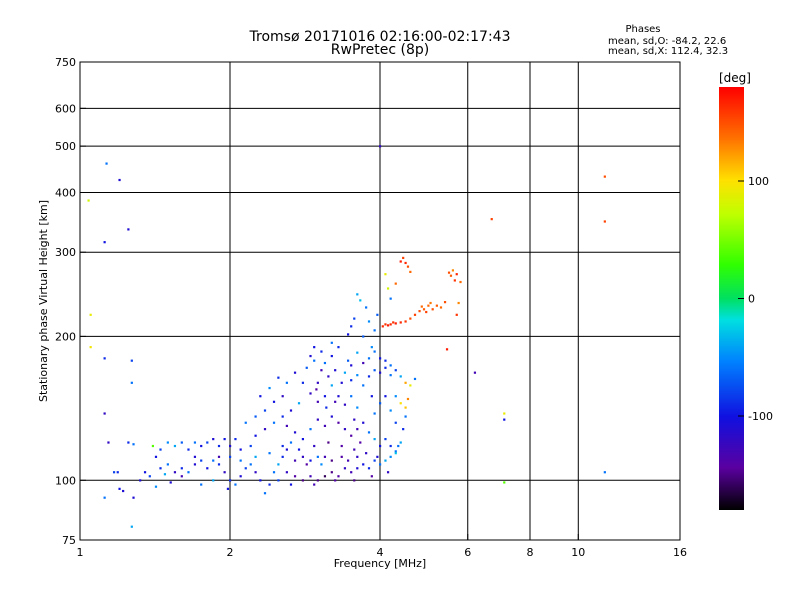  I want to click on y-tick-label: 750, so click(65, 62).